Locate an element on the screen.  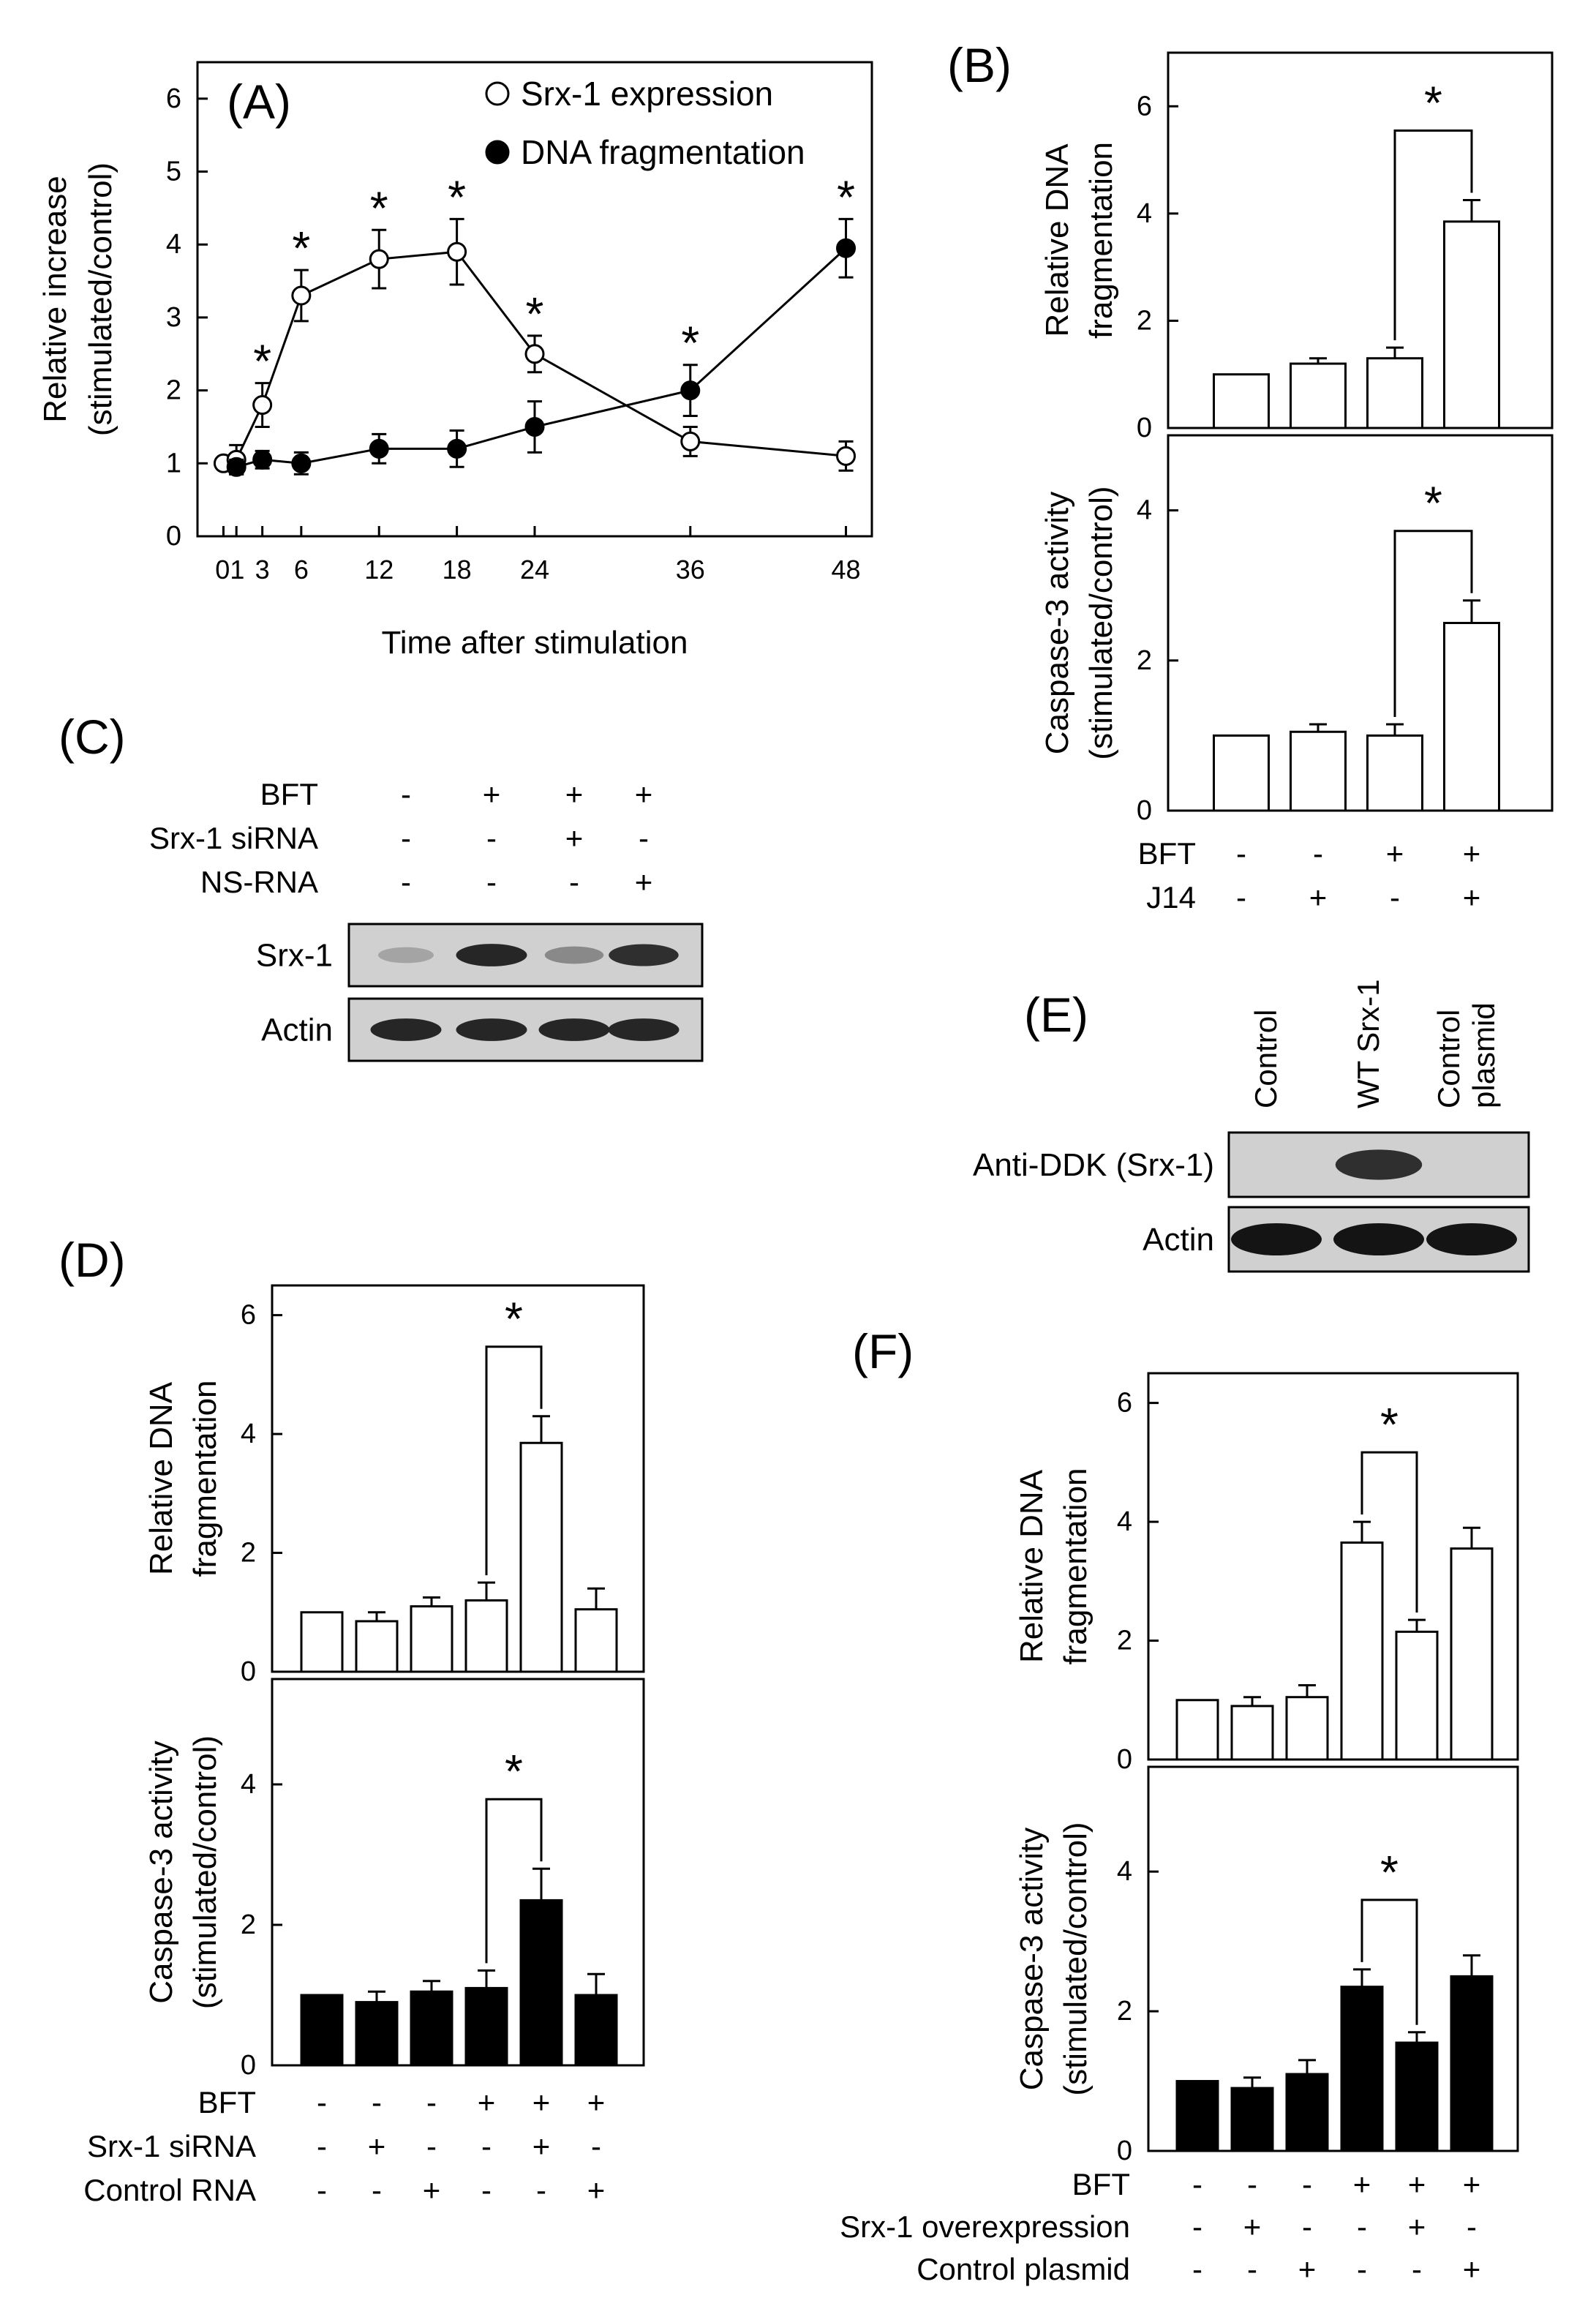
d-bottom-condition-sign: + is located at coordinates (377, 2146).